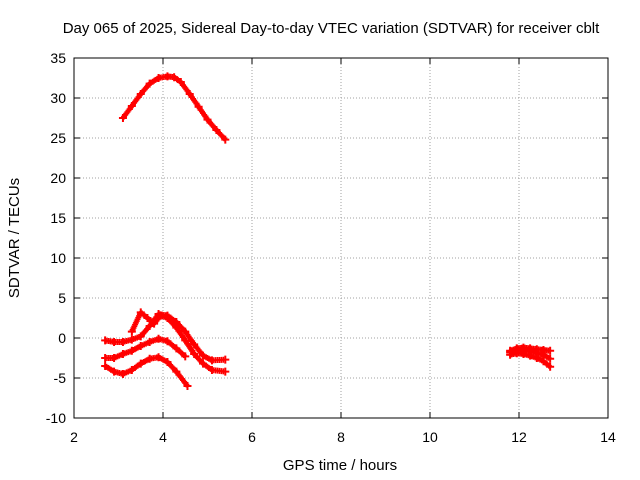 Image resolution: width=640 pixels, height=480 pixels. Describe the element at coordinates (60, 378) in the screenshot. I see `y-tick-label: -5` at that location.